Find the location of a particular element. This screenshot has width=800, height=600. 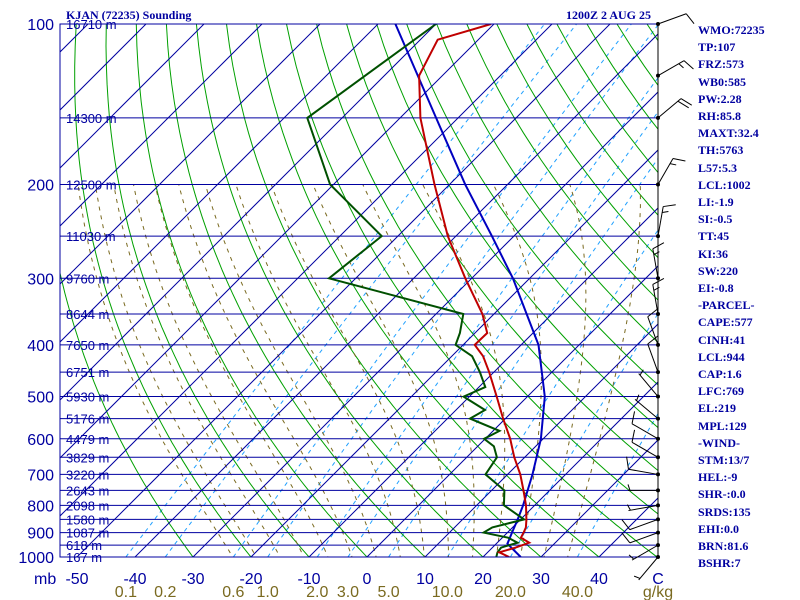

index-item: BRN:81.6 is located at coordinates (723, 546).